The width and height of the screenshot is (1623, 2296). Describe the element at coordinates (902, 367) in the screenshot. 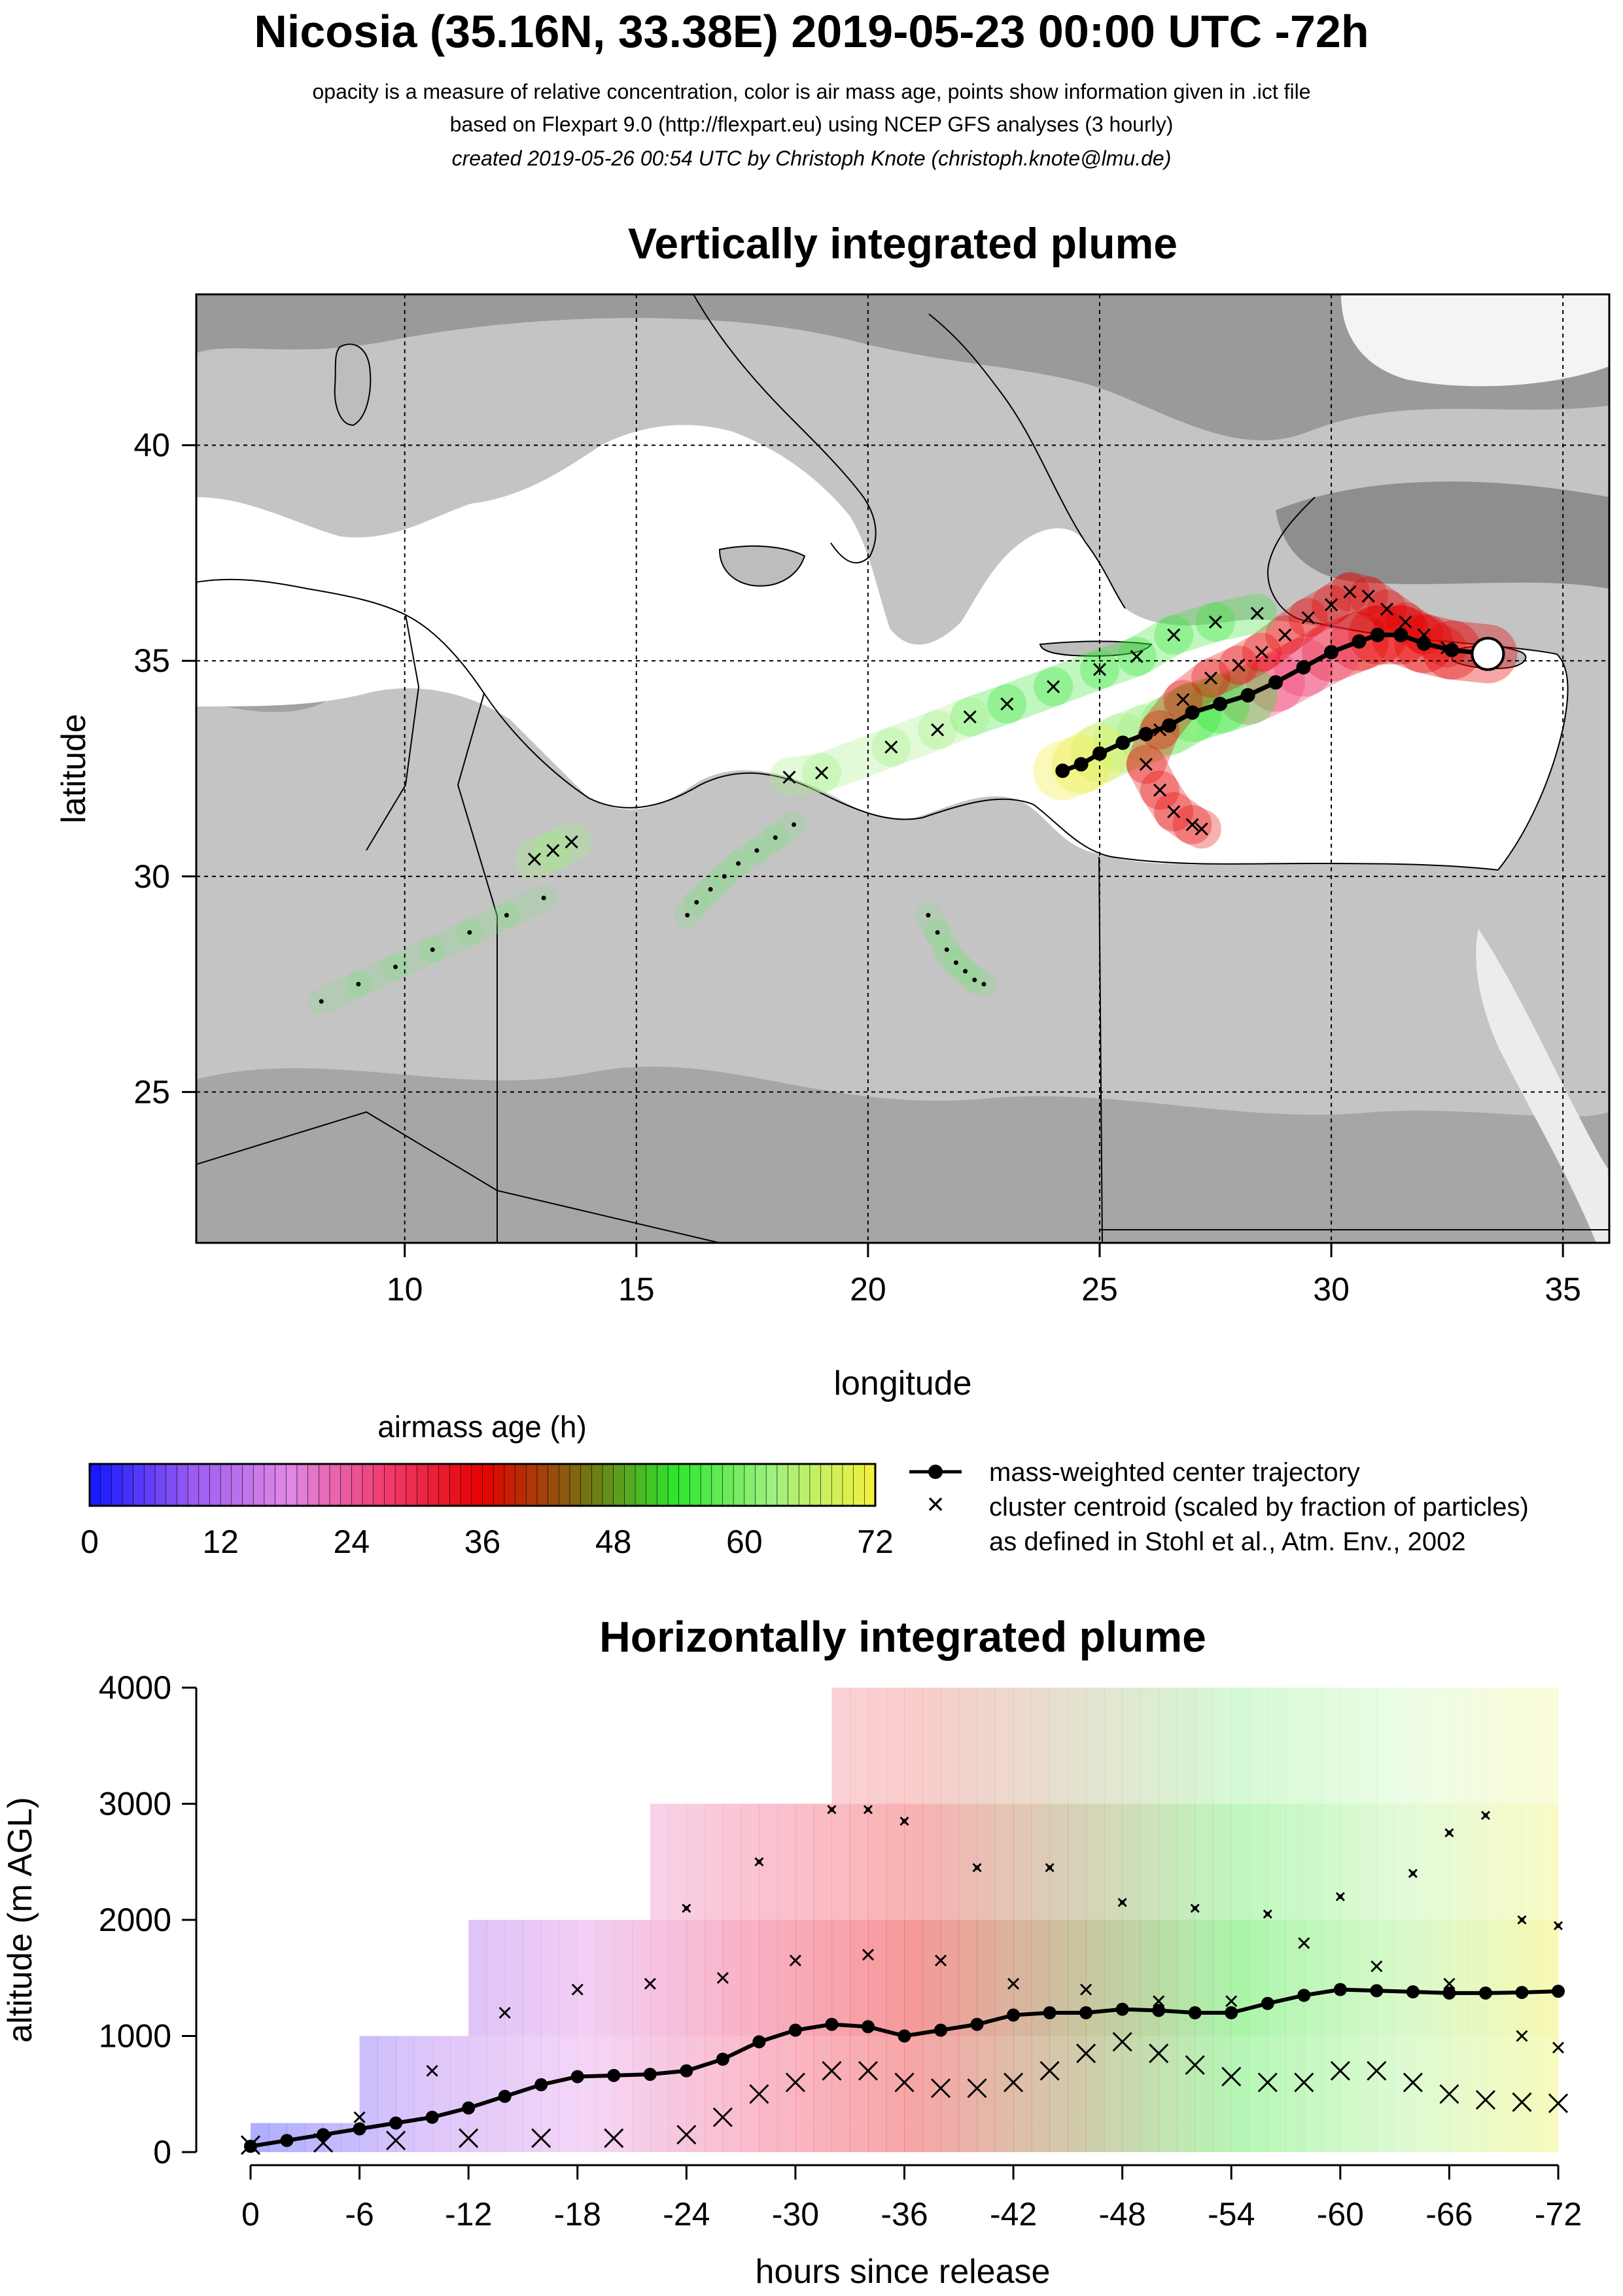

I see `terrain-patch-europe` at that location.